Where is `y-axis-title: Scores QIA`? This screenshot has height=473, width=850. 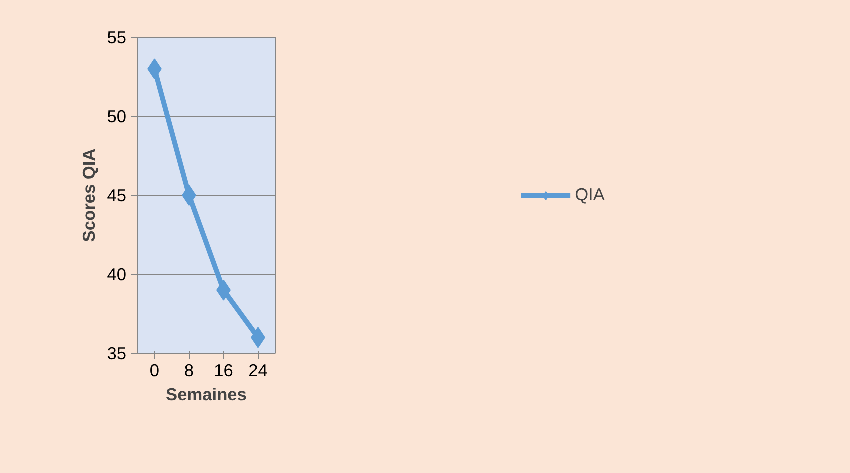
y-axis-title: Scores QIA is located at coordinates (89, 195).